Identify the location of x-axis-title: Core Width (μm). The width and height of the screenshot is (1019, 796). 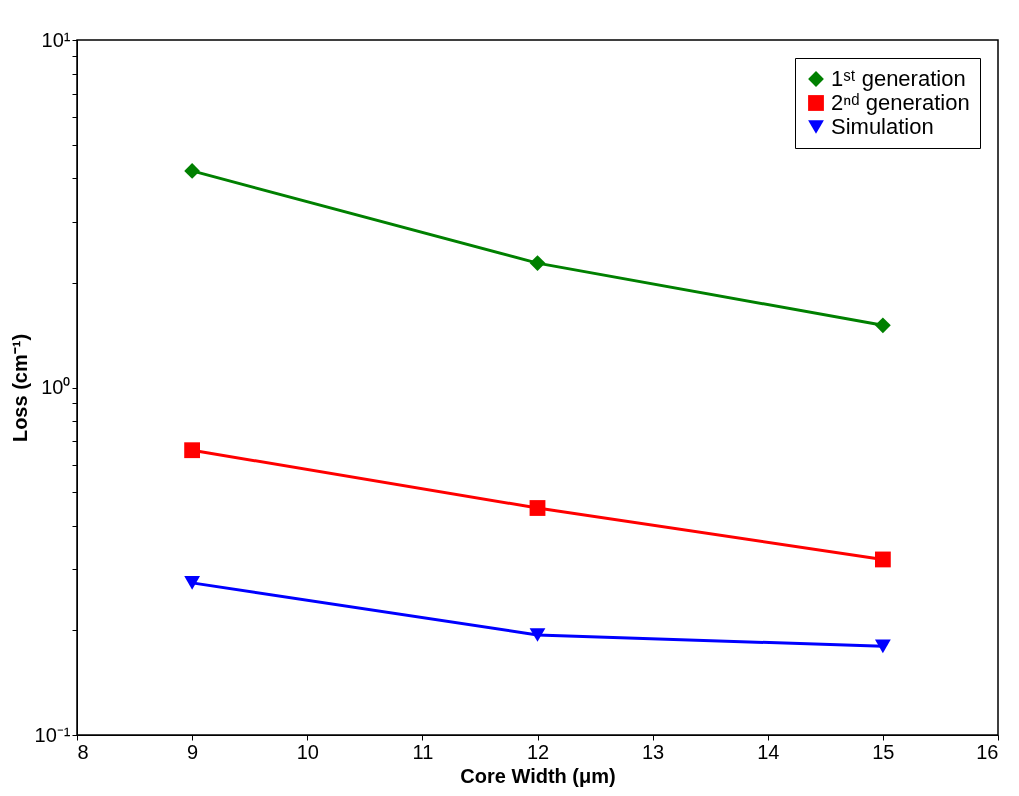
(538, 775).